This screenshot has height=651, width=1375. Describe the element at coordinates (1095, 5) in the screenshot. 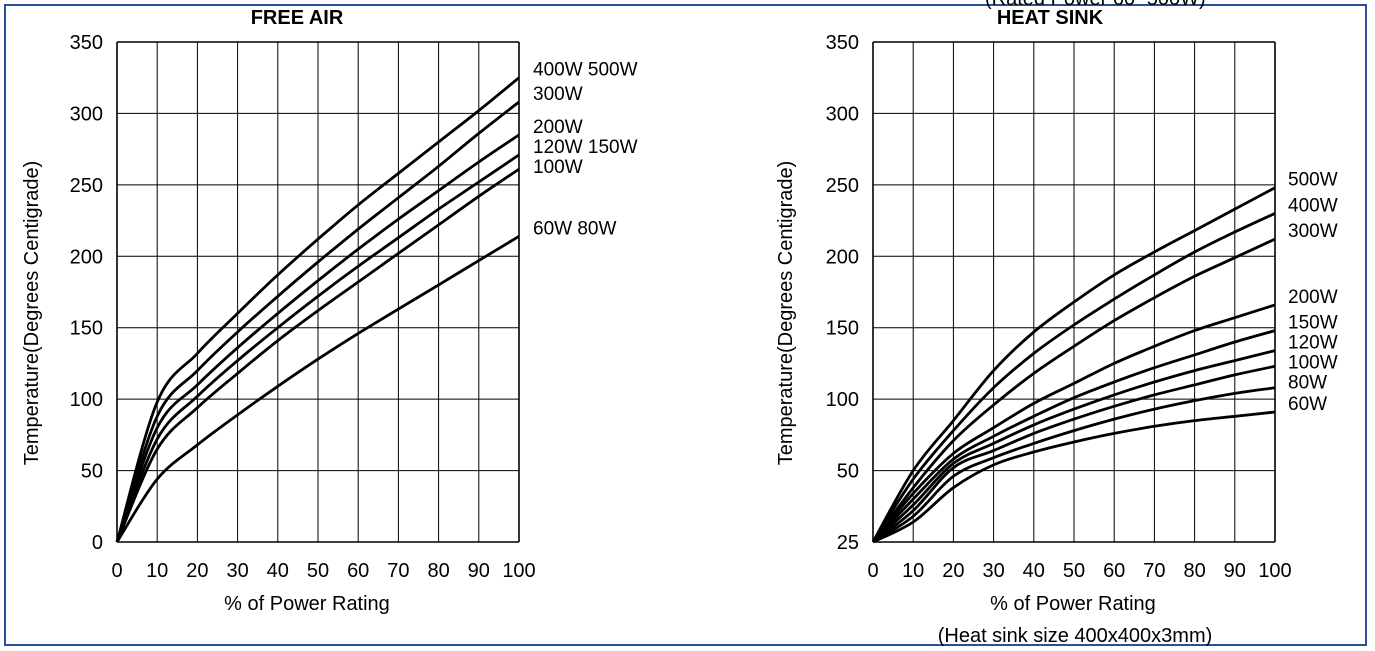

I see `cut-caption: (Rated Power 60~500W)` at that location.